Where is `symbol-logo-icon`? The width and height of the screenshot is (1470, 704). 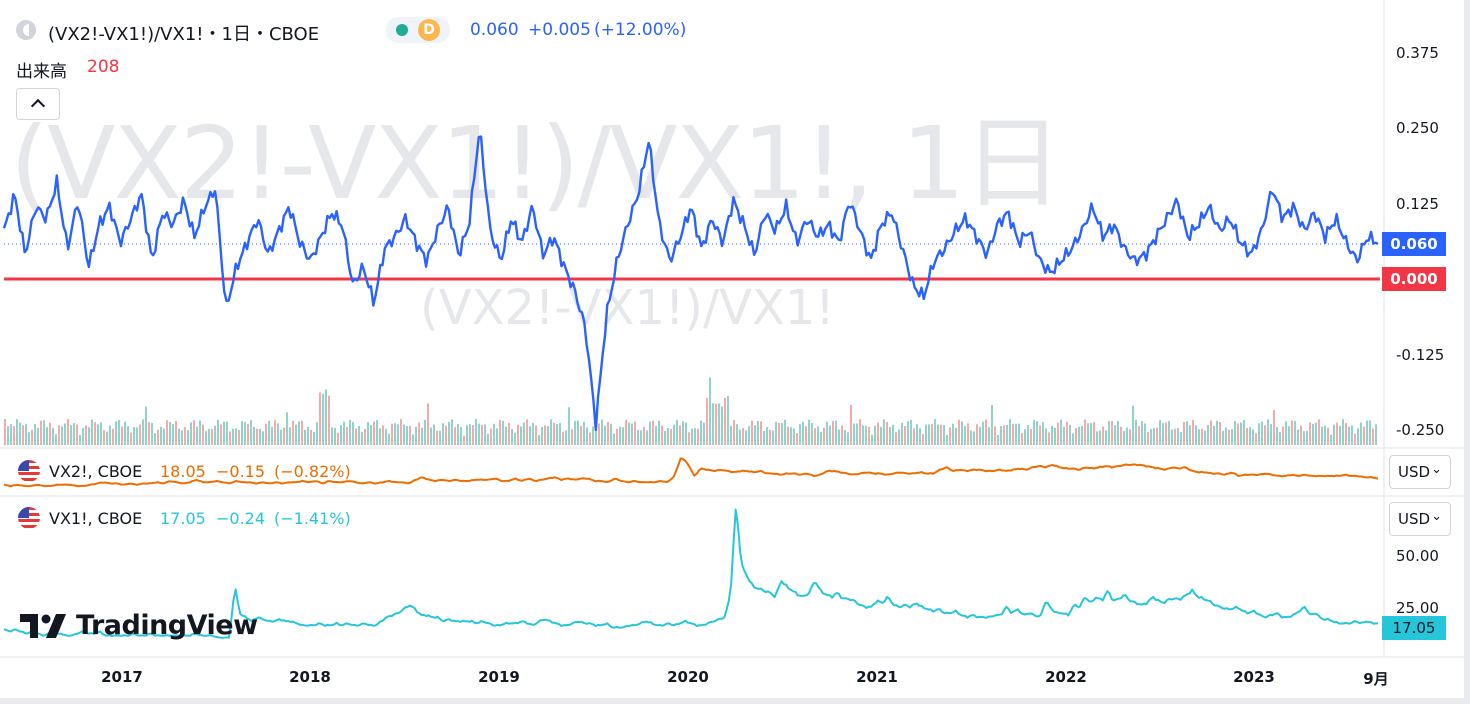 symbol-logo-icon is located at coordinates (26, 30).